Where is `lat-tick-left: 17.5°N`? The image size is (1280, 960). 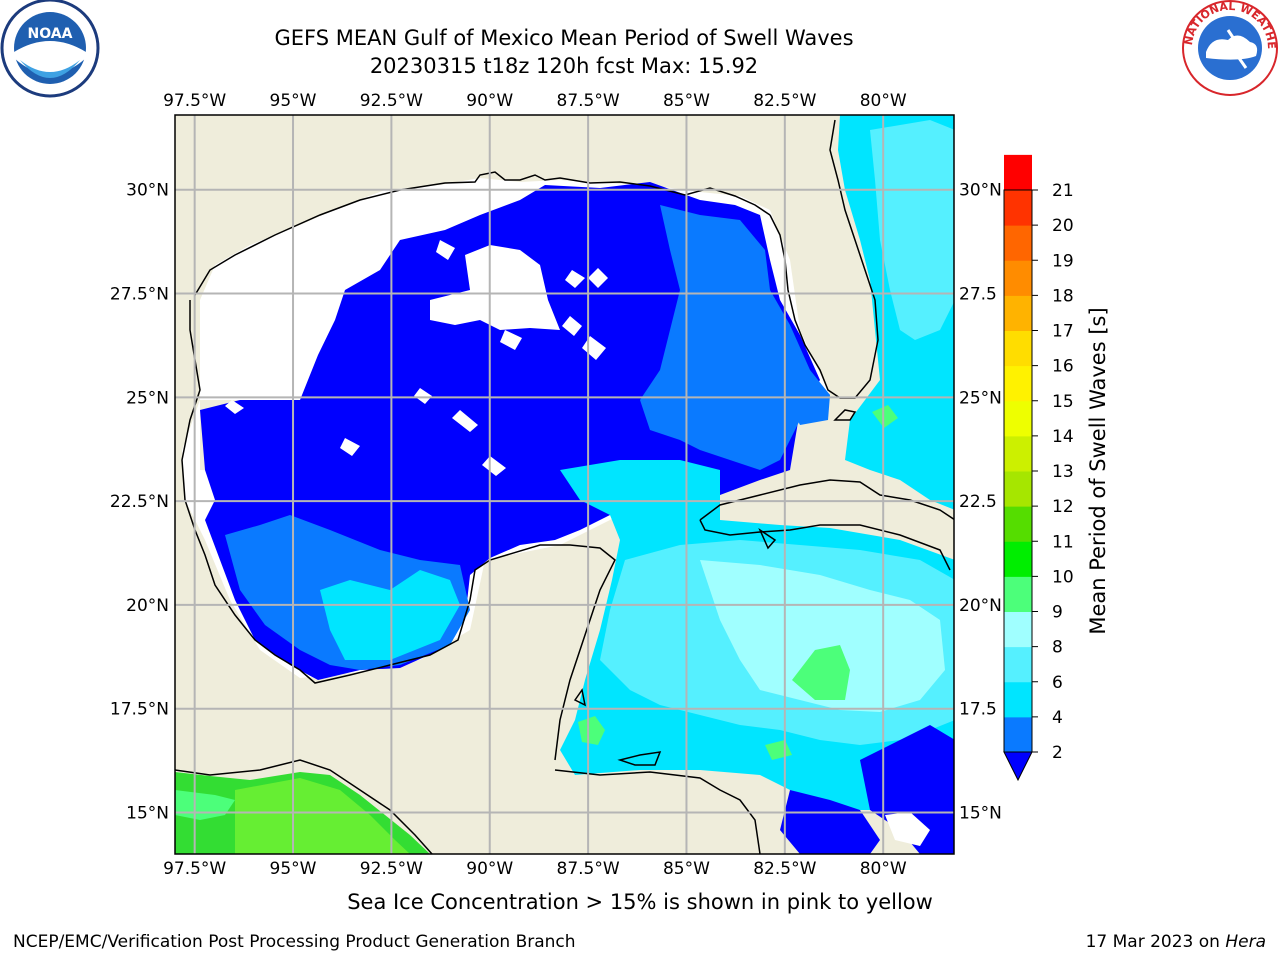
lat-tick-left: 17.5°N is located at coordinates (139, 710).